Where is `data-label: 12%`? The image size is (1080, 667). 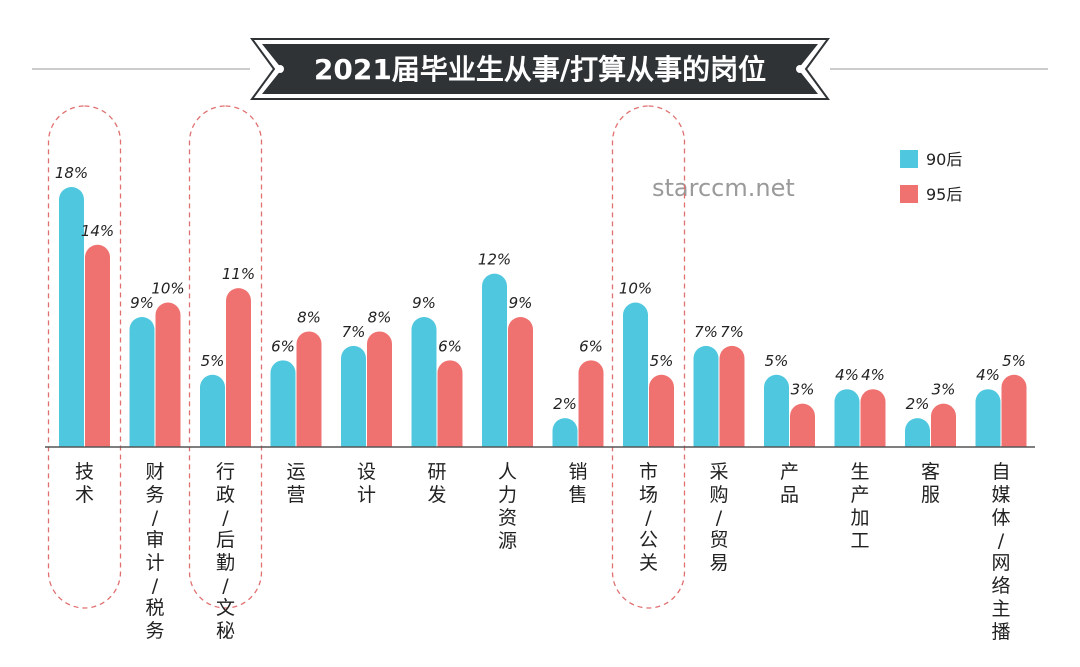 data-label: 12% is located at coordinates (494, 260).